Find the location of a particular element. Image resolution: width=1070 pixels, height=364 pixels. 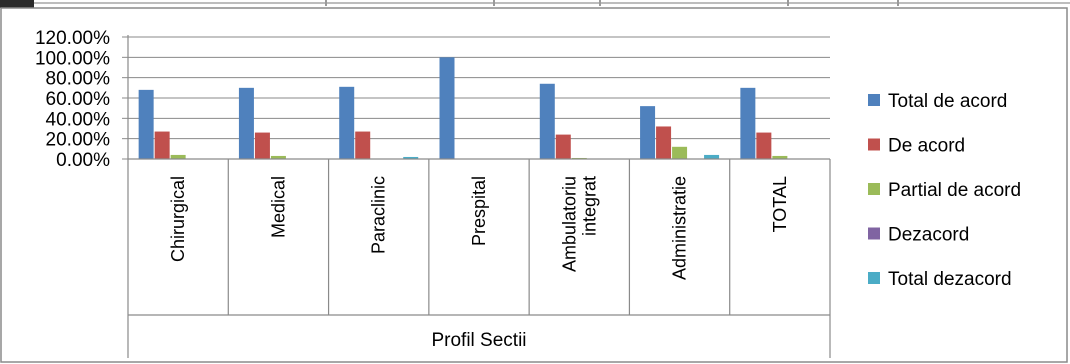

legend-label: De acord is located at coordinates (926, 146).